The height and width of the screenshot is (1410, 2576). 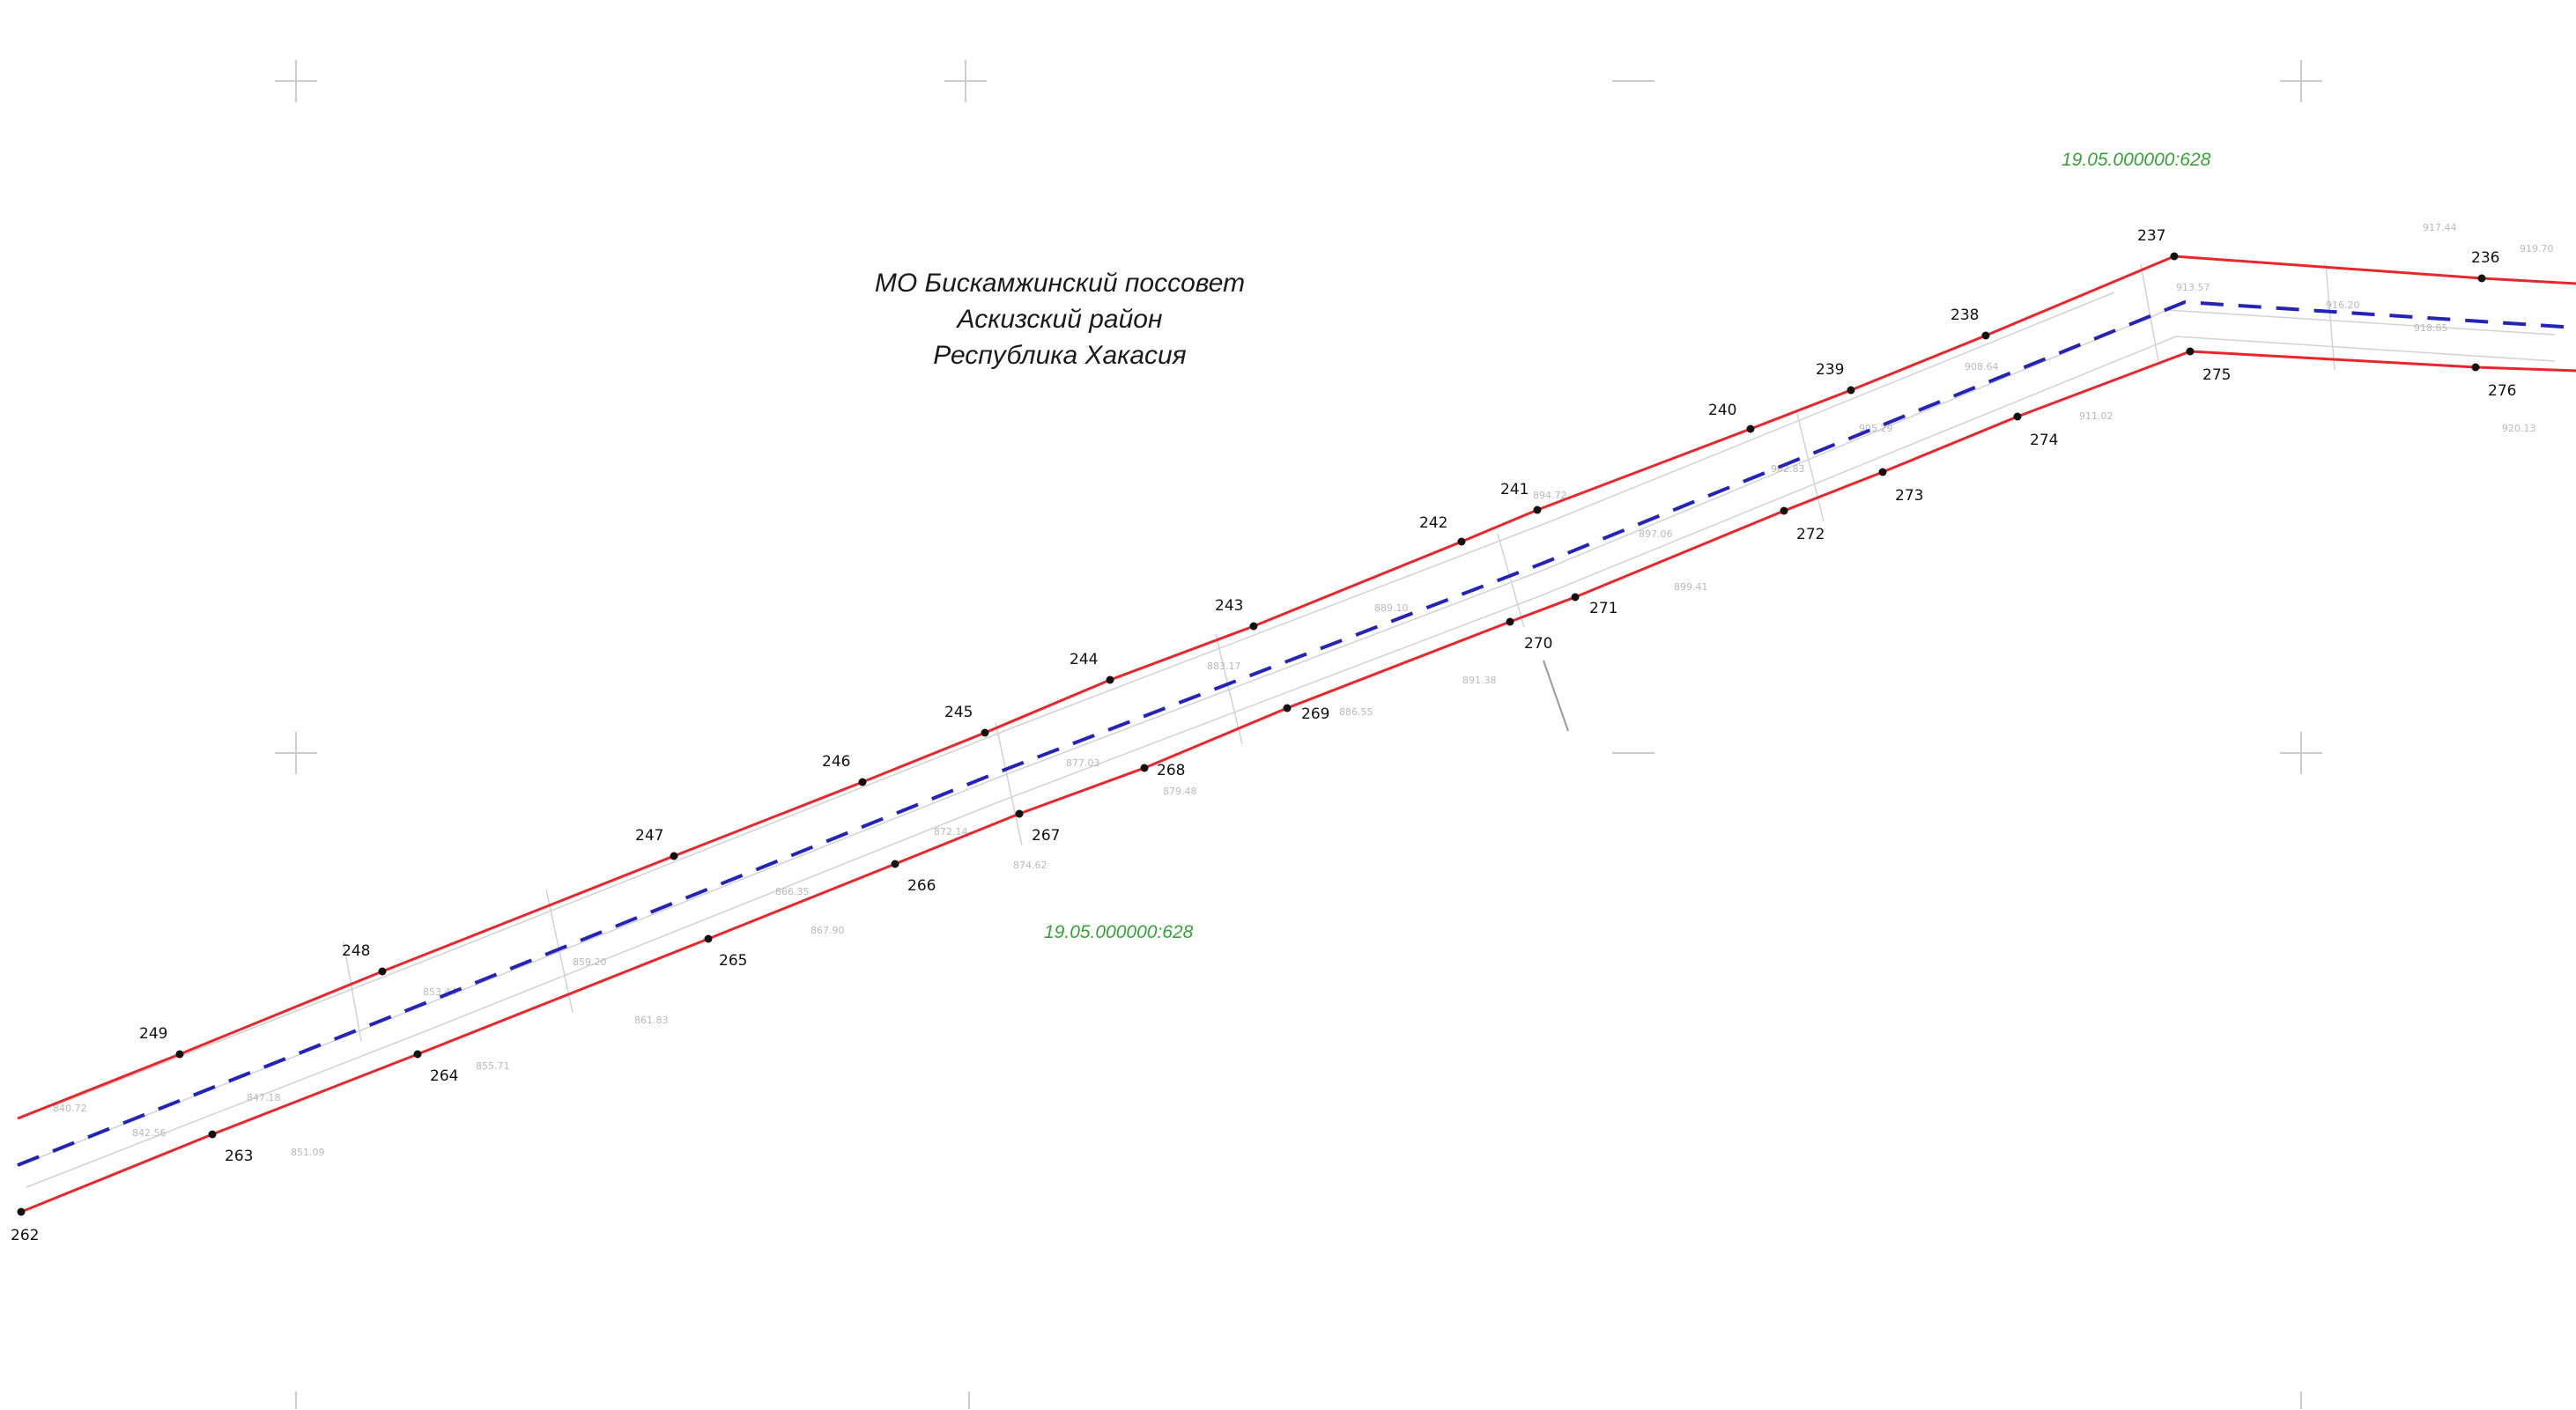 I want to click on lower-boundary-extension, so click(x=2526, y=369).